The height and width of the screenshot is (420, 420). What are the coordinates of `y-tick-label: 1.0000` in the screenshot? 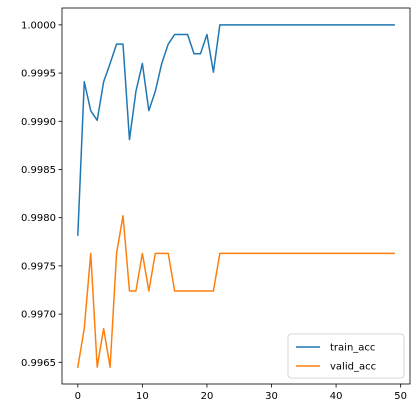 It's located at (38, 25).